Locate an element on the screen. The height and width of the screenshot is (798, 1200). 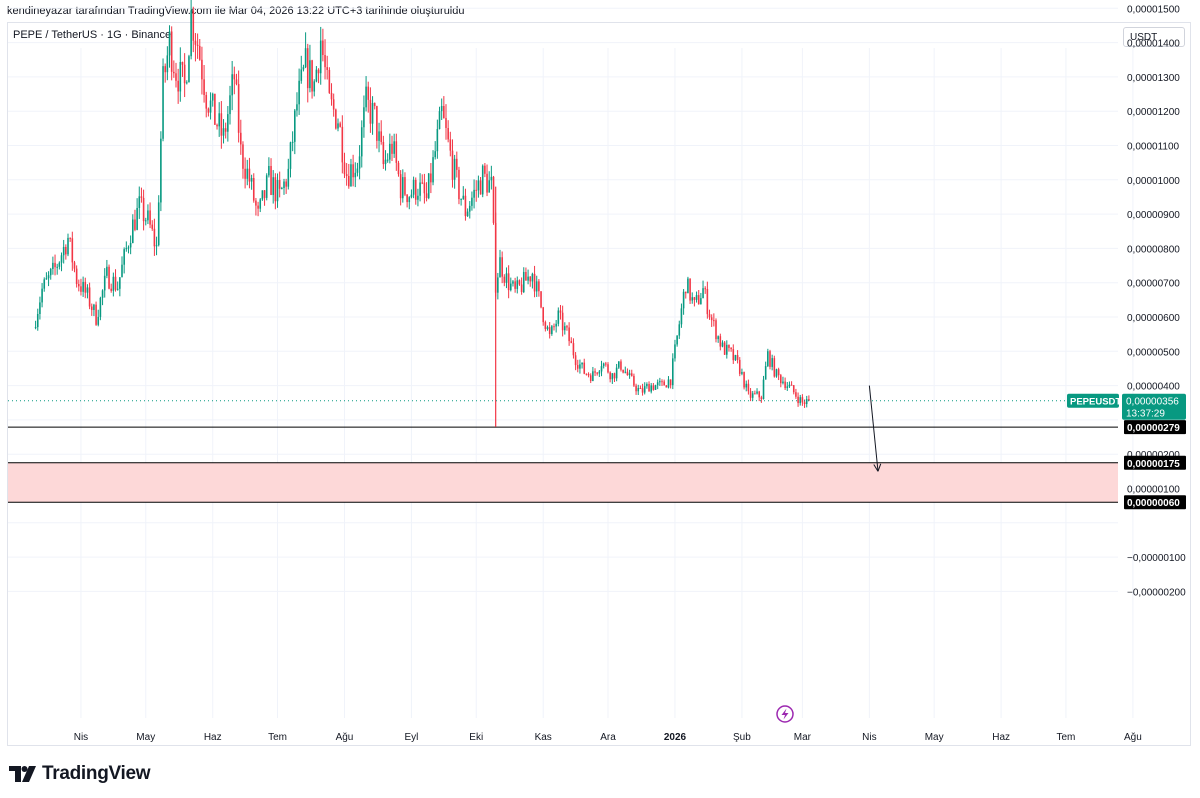
y-tick-label: 0,00001100 is located at coordinates (1153, 147).